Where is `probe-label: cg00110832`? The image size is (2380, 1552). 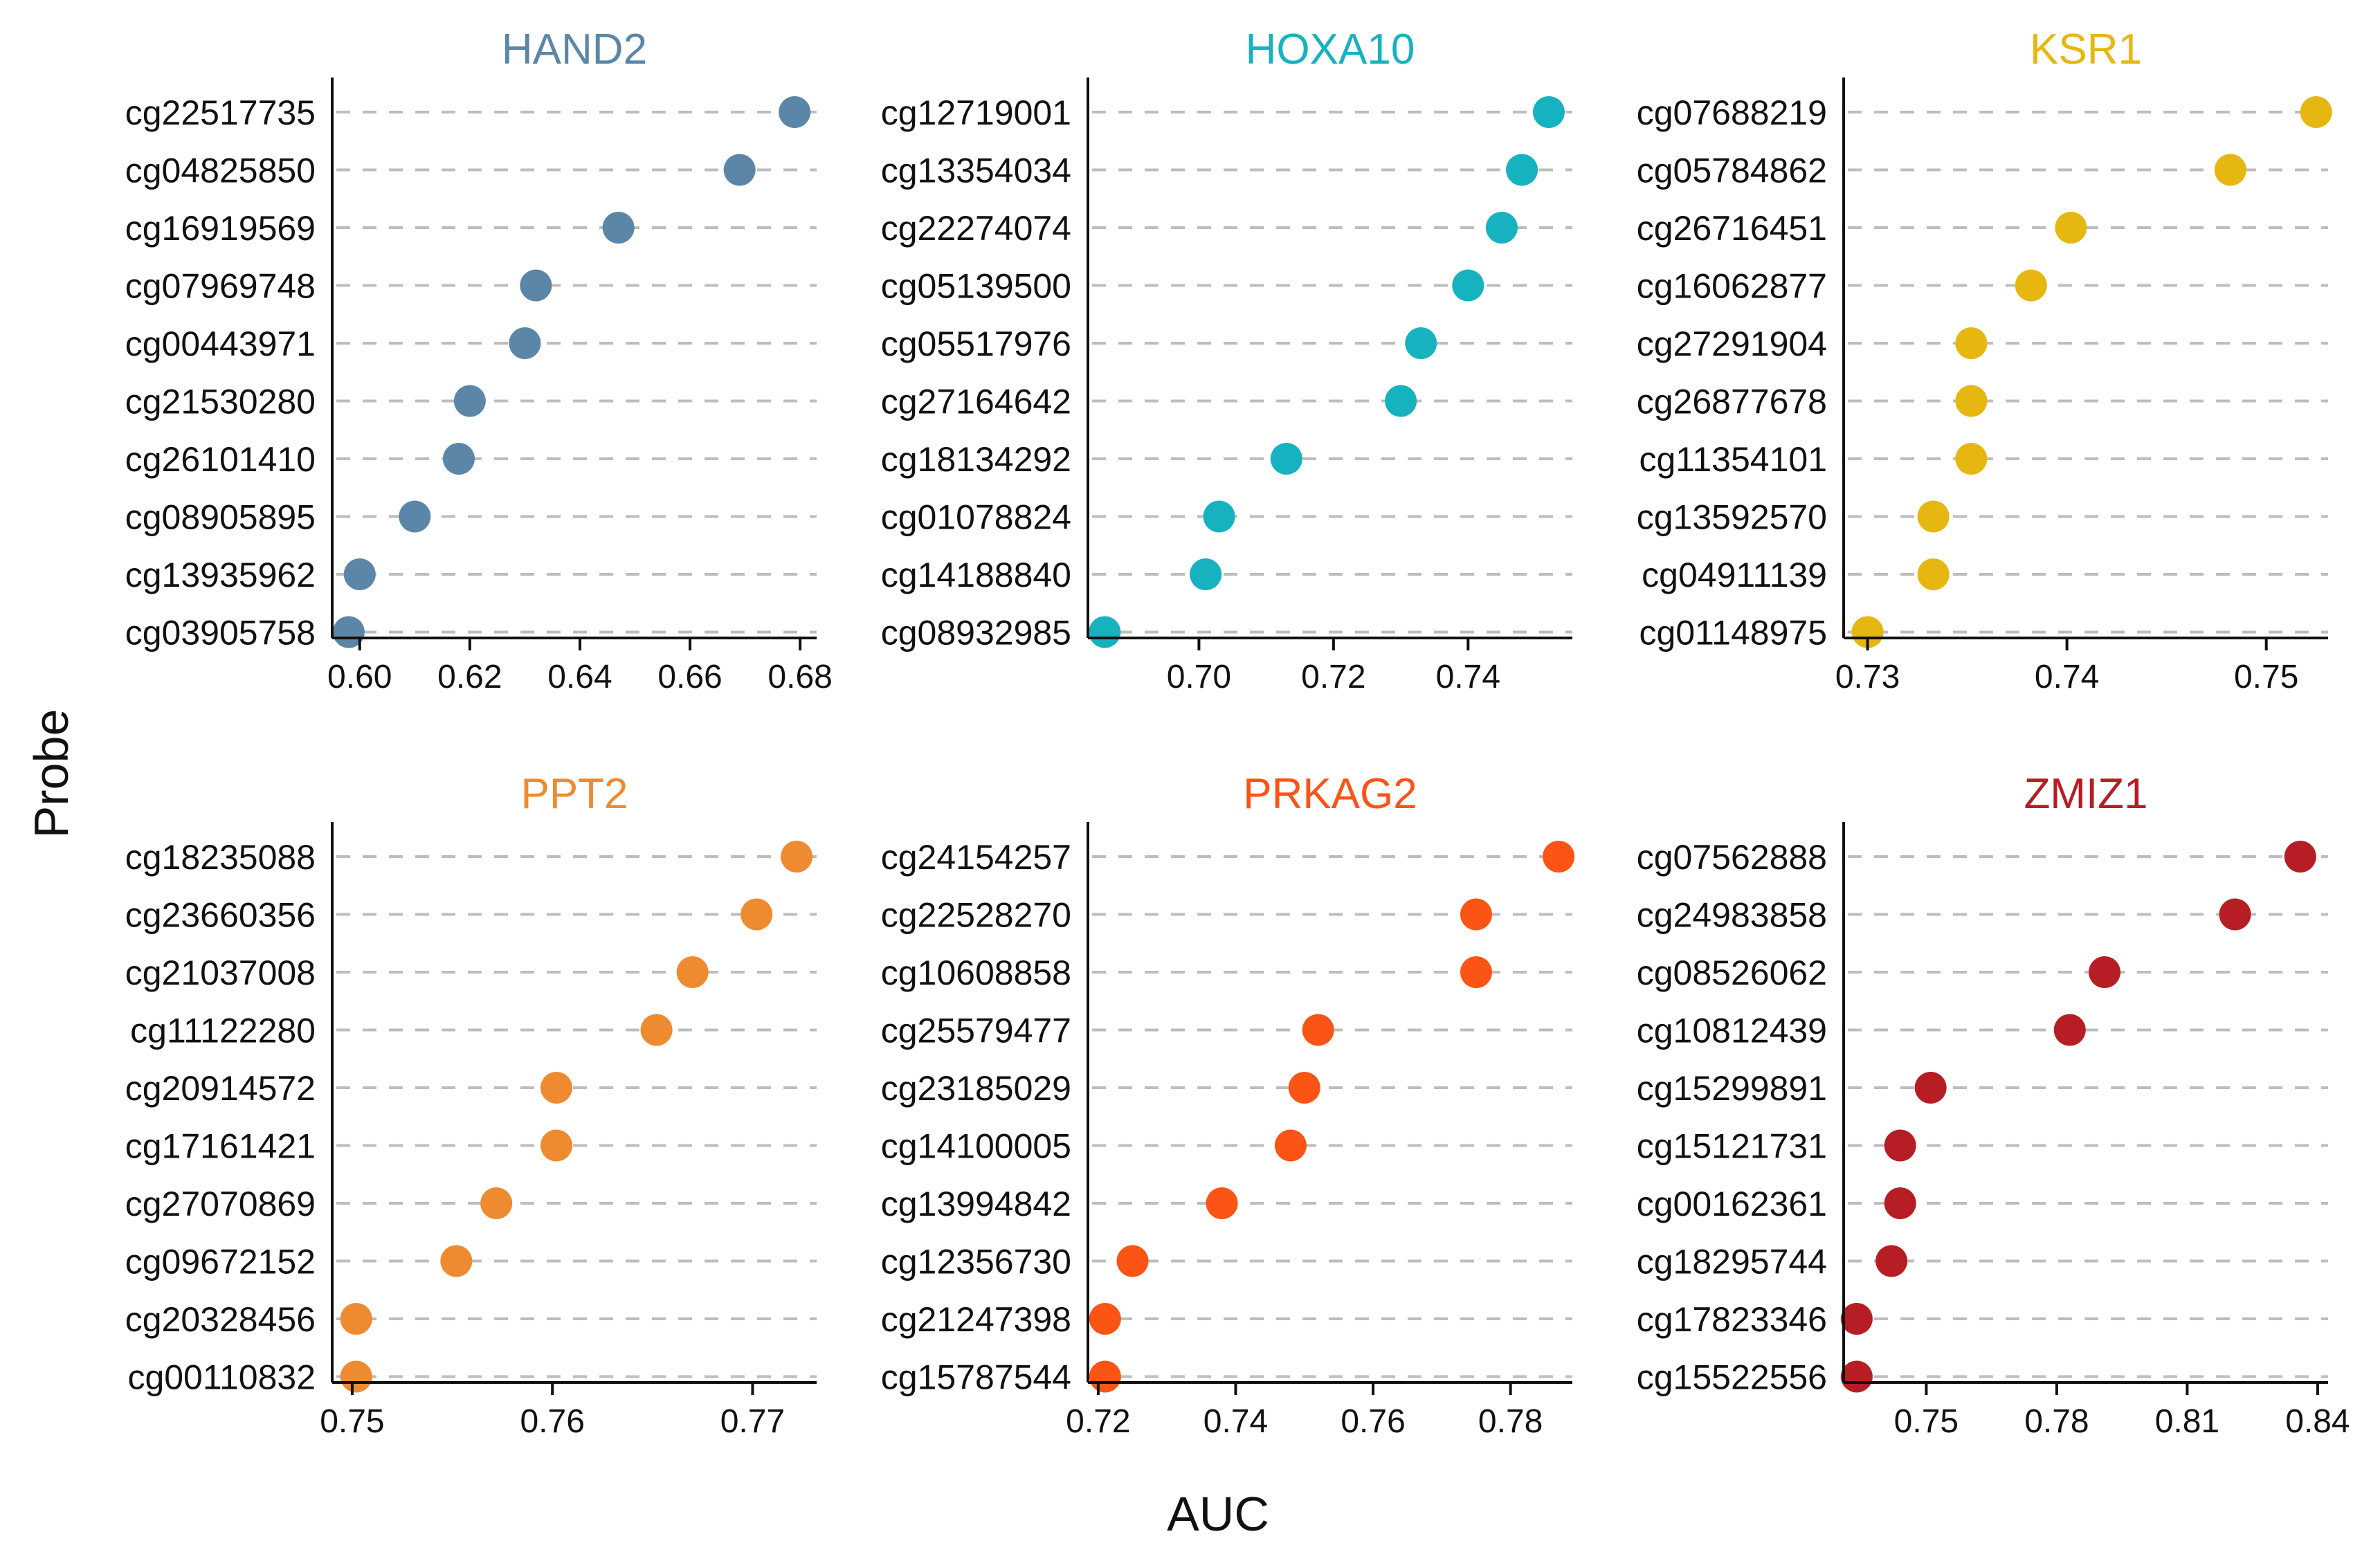 probe-label: cg00110832 is located at coordinates (221, 1378).